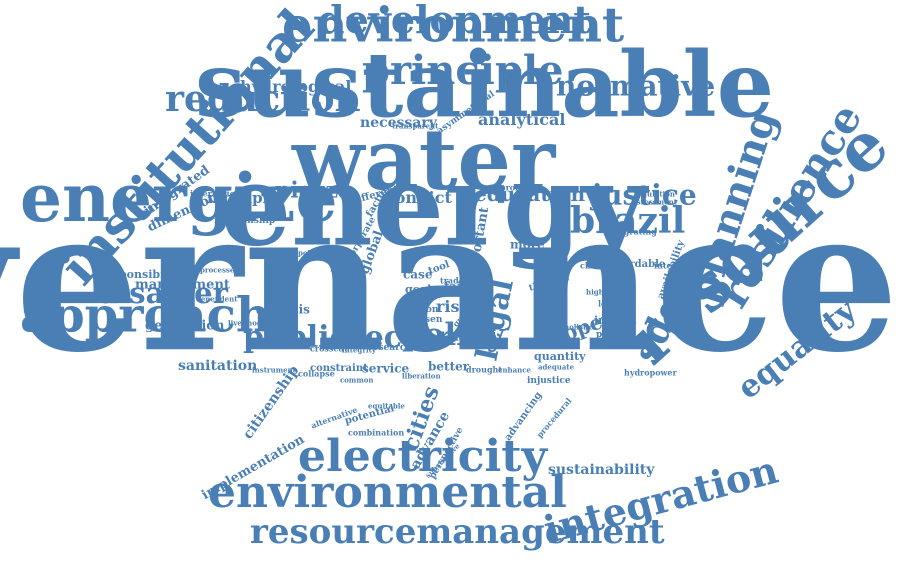 This screenshot has height=582, width=900. I want to click on word-responsibility: responsibility, so click(142, 274).